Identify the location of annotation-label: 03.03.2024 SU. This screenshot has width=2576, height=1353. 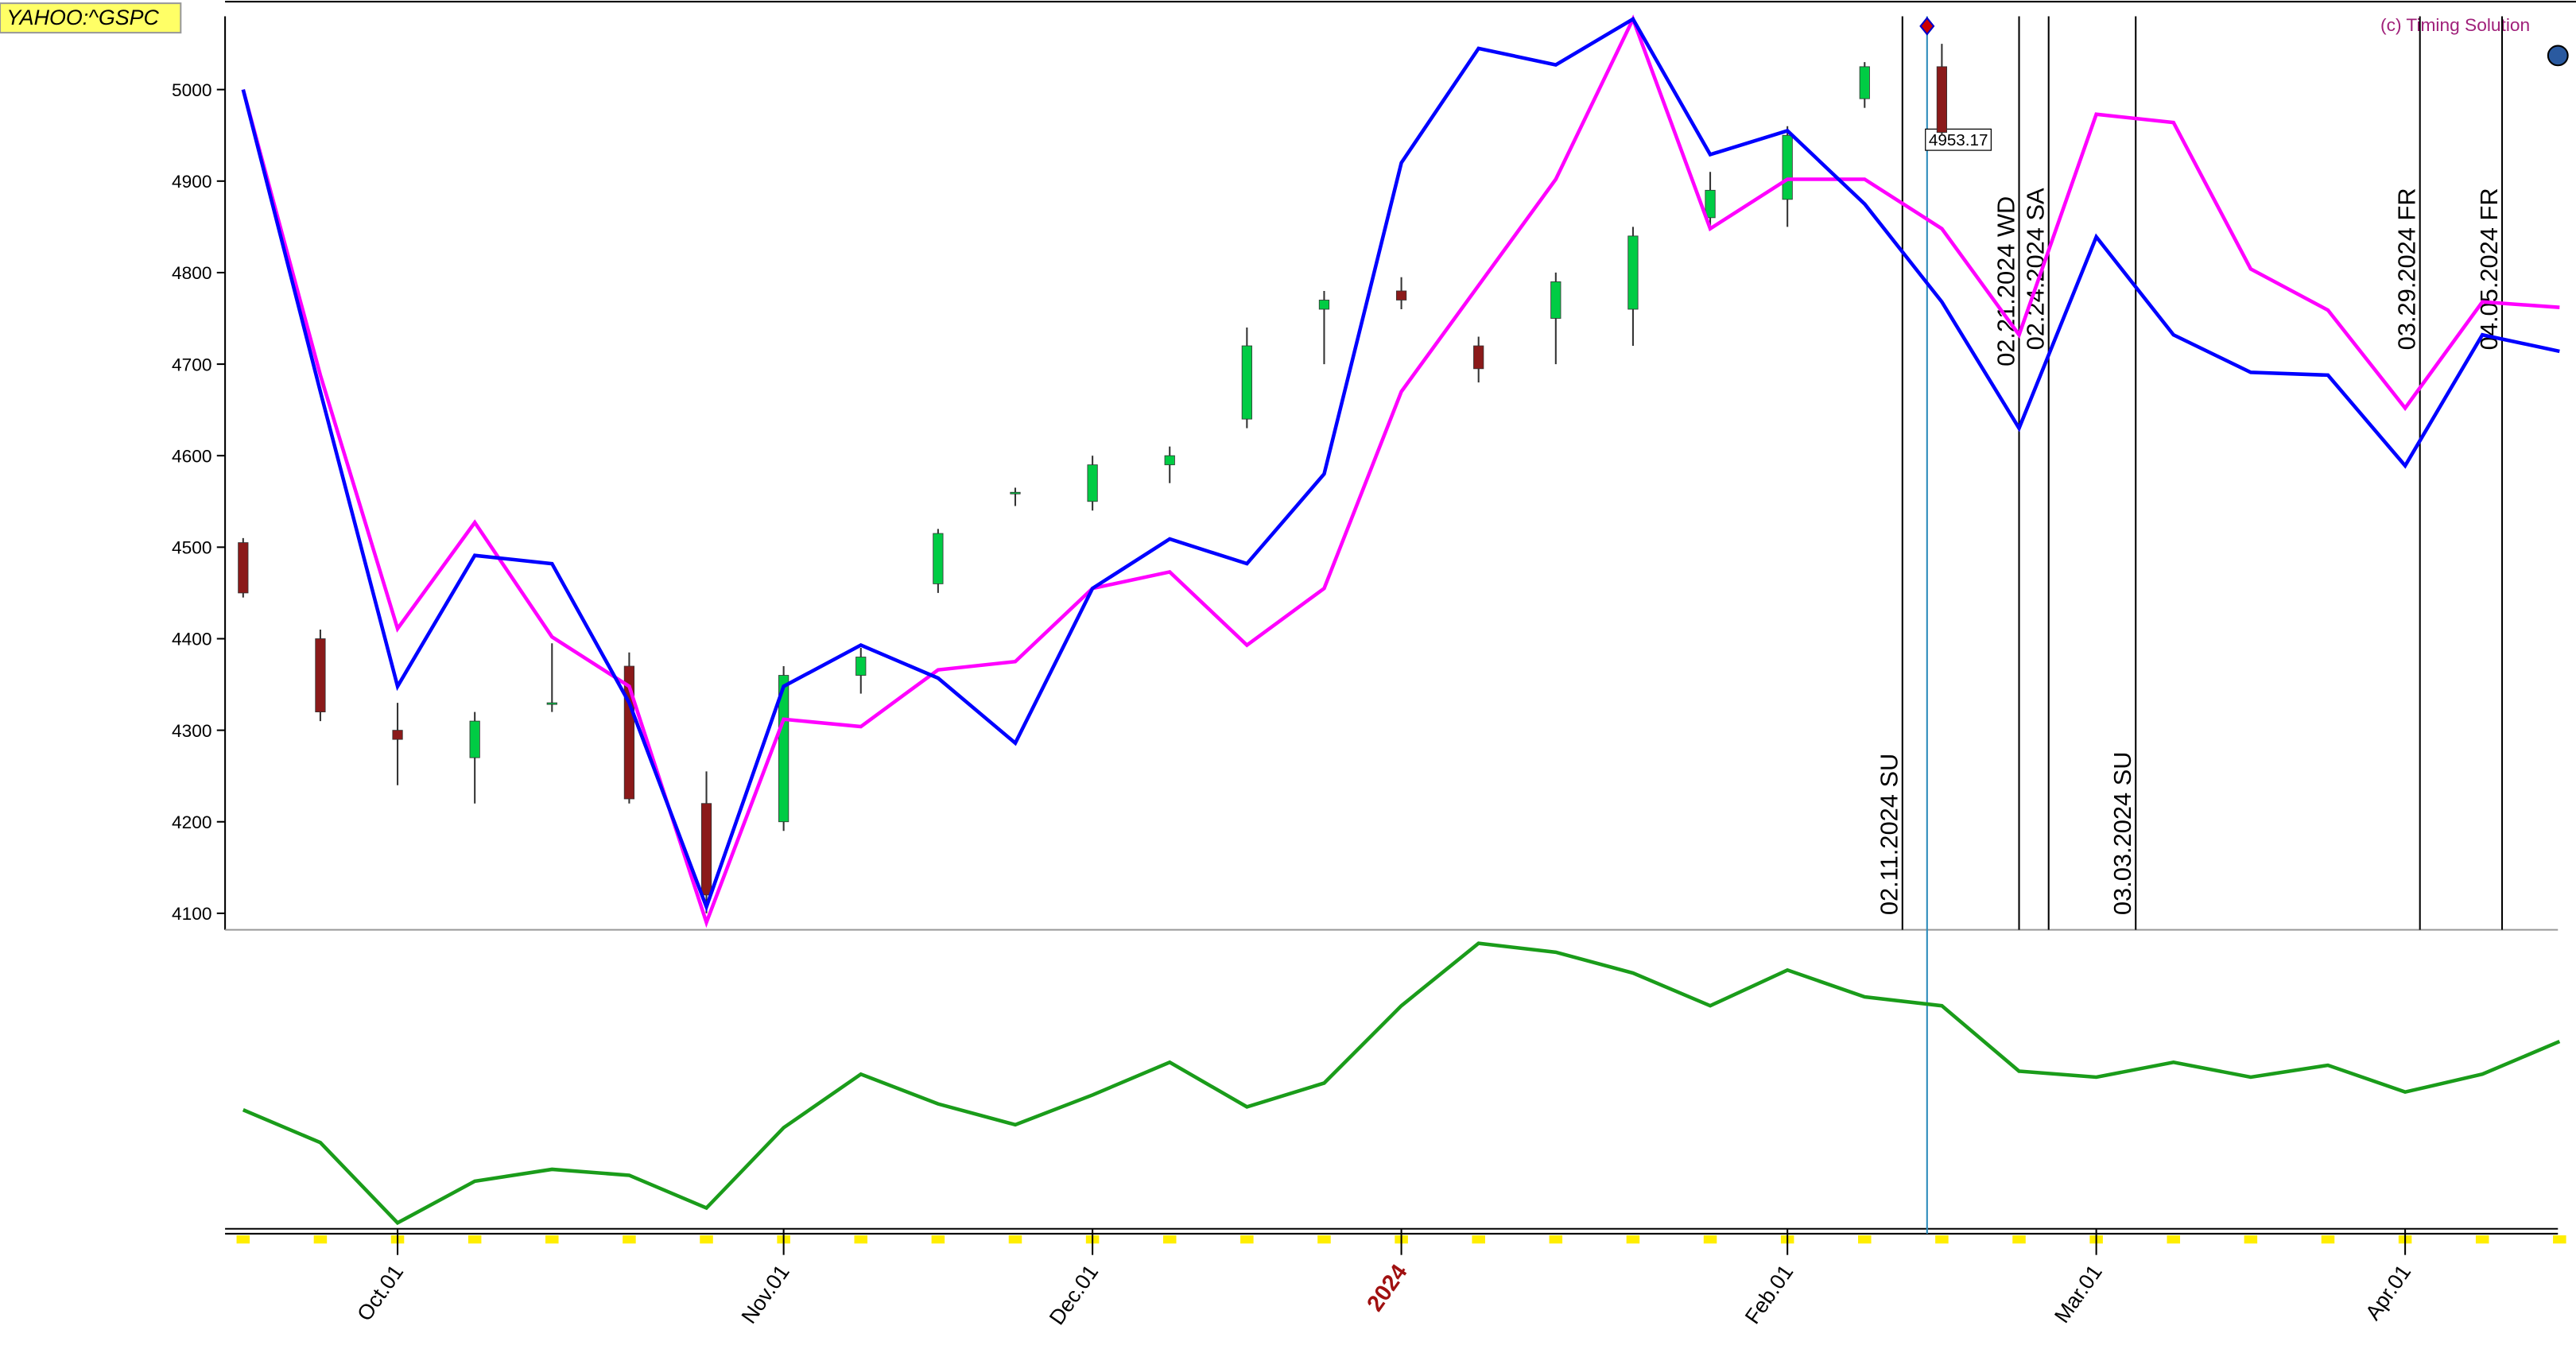
(2122, 833).